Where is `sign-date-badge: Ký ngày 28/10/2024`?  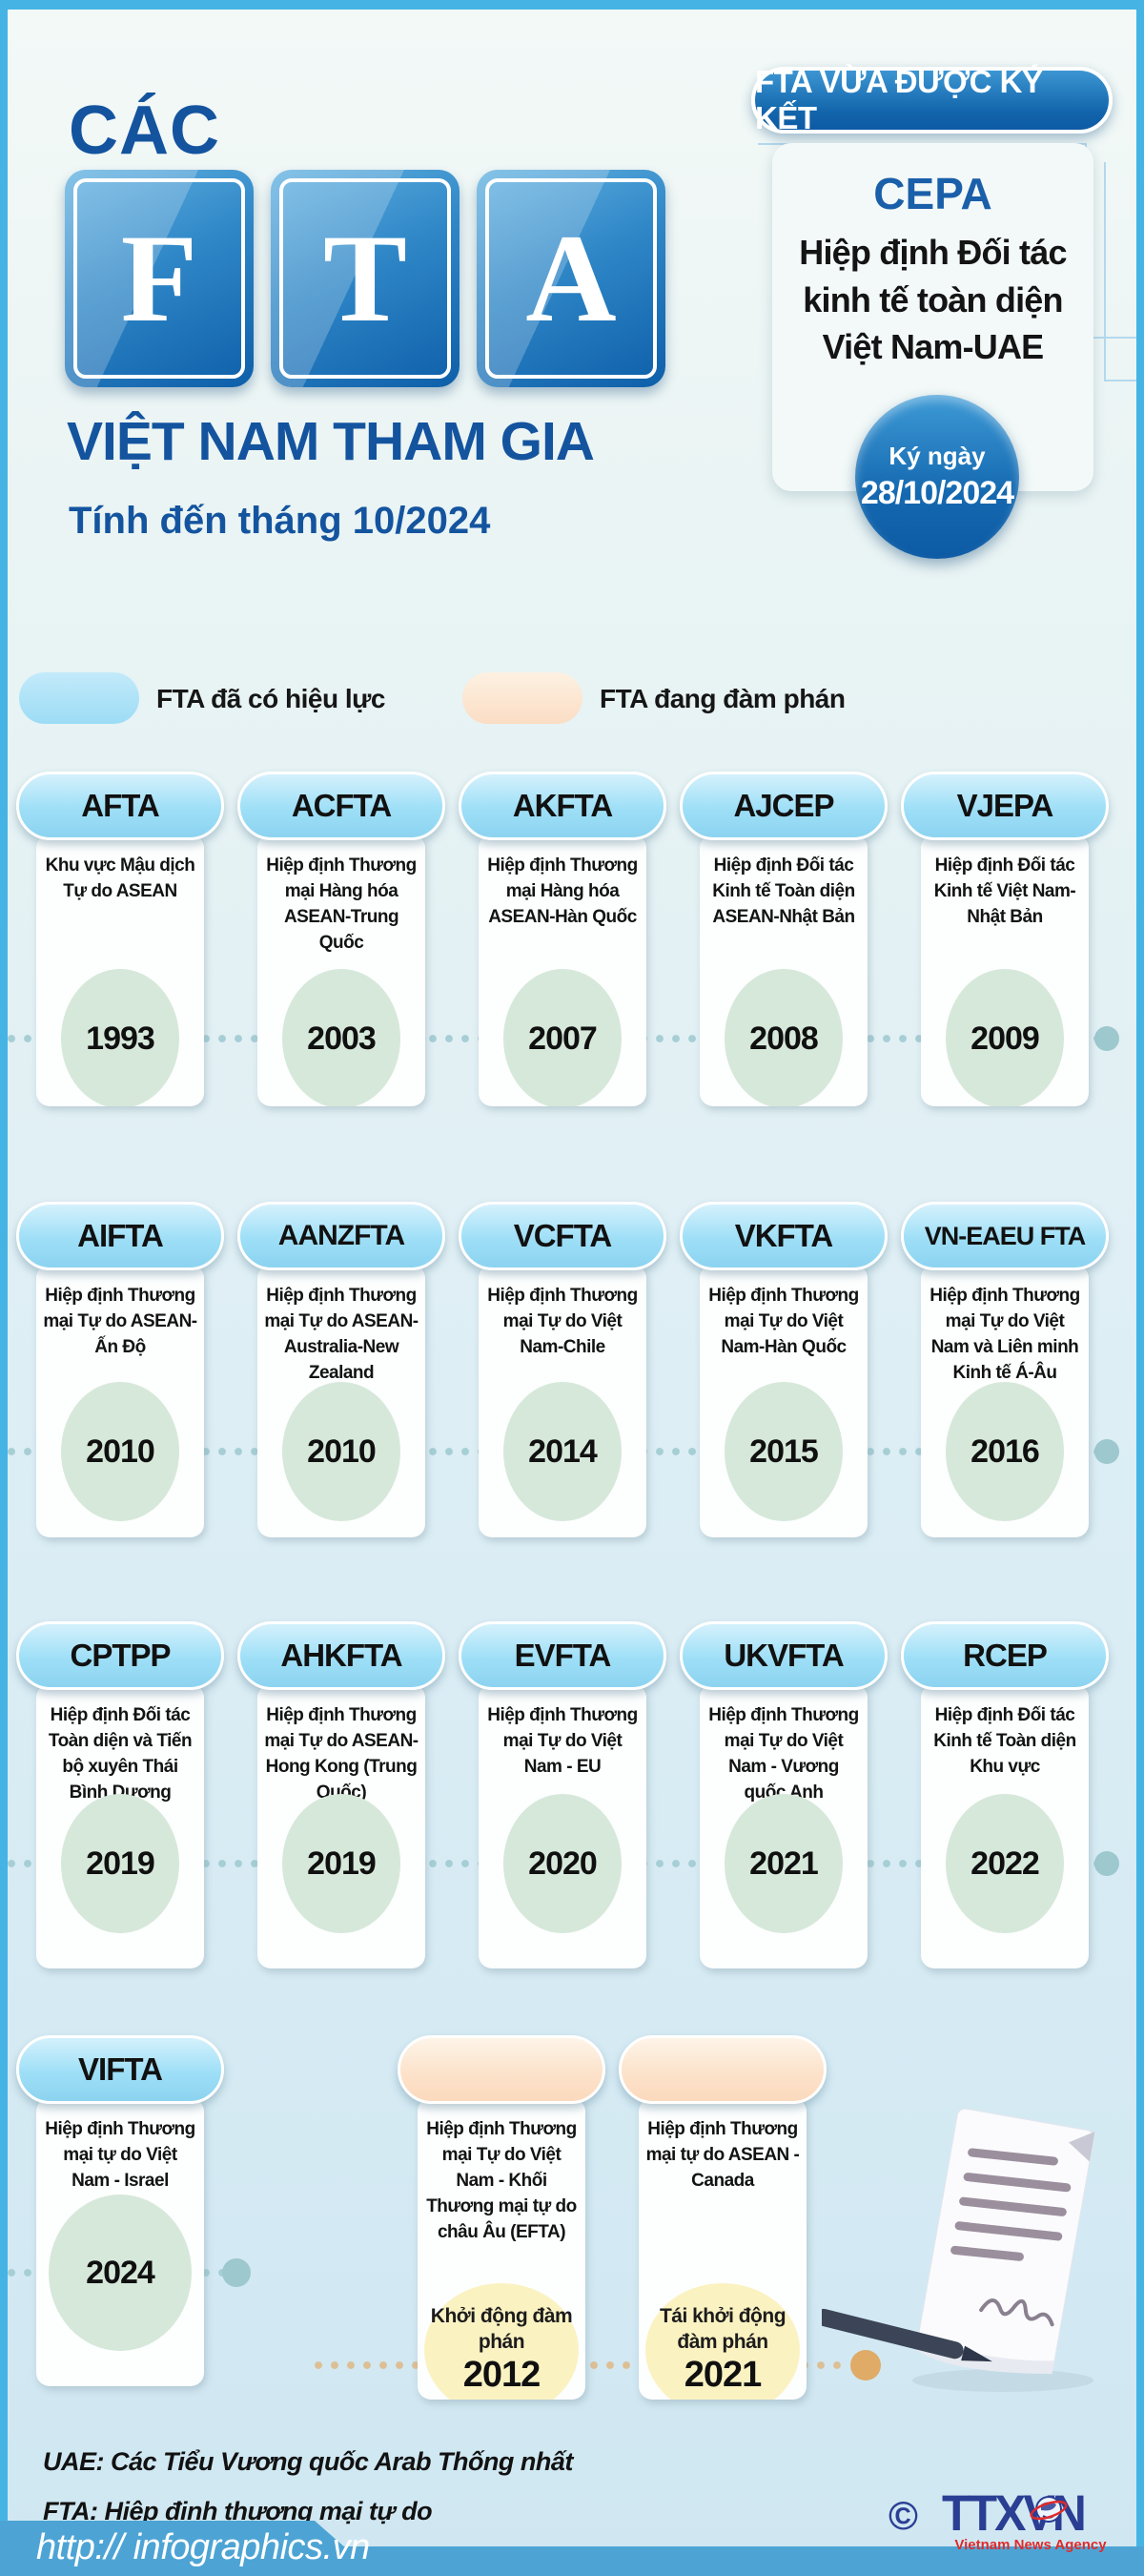
sign-date-badge: Ký ngày 28/10/2024 is located at coordinates (937, 477).